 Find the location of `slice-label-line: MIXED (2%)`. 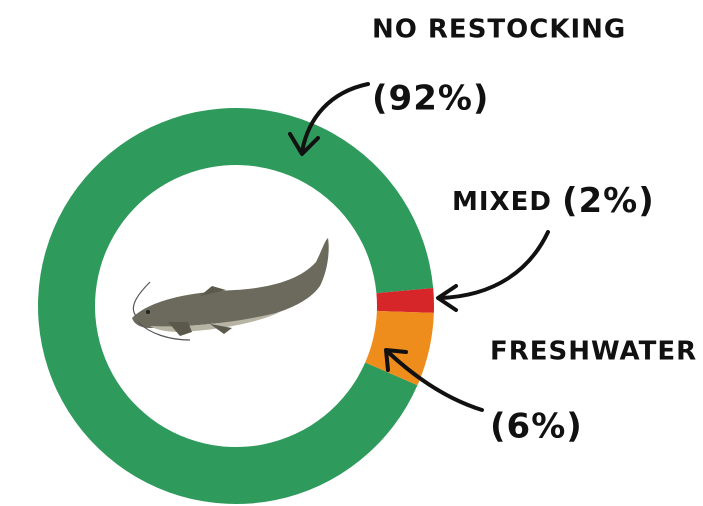

slice-label-line: MIXED (2%) is located at coordinates (553, 201).